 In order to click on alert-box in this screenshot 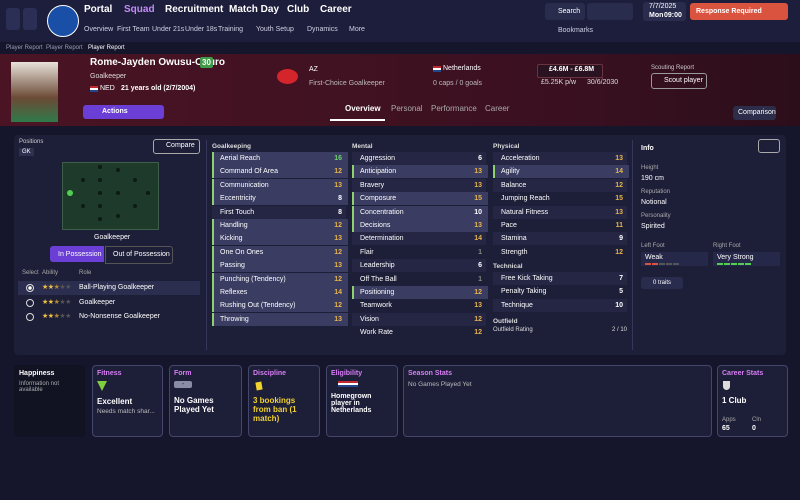, I will do `click(739, 11)`.